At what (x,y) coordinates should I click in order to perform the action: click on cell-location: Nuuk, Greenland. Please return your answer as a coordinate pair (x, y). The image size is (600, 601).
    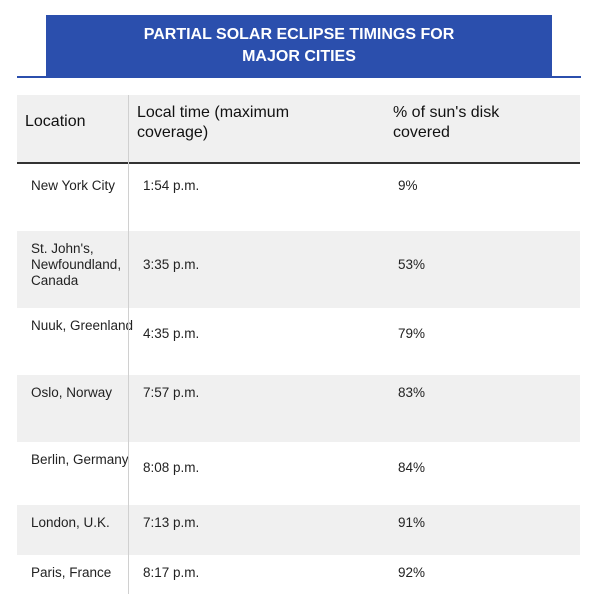
    Looking at the image, I should click on (82, 325).